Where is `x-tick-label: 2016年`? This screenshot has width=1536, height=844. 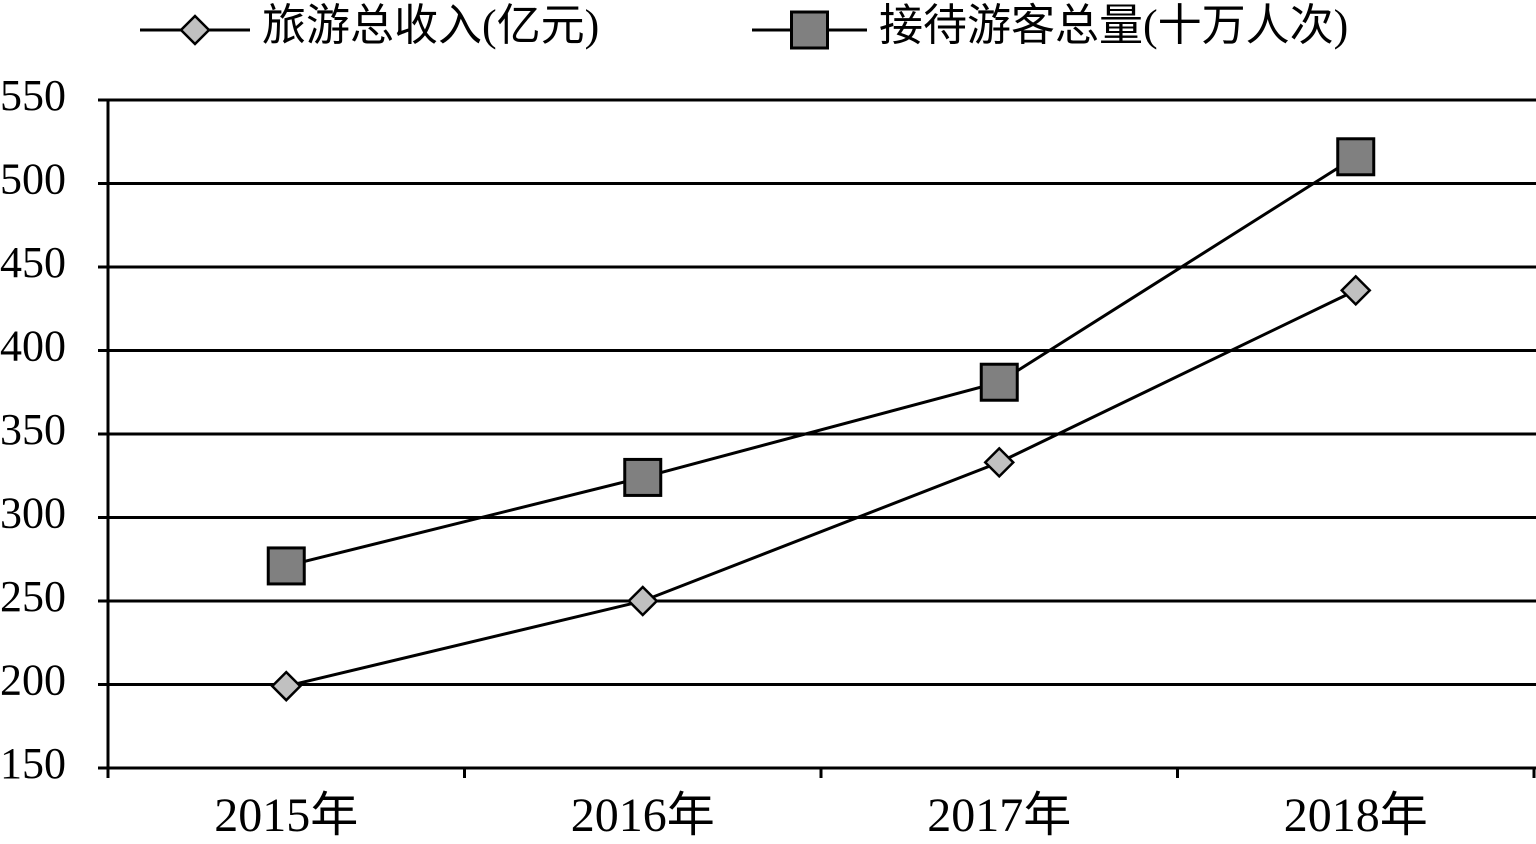
x-tick-label: 2016年 is located at coordinates (643, 815).